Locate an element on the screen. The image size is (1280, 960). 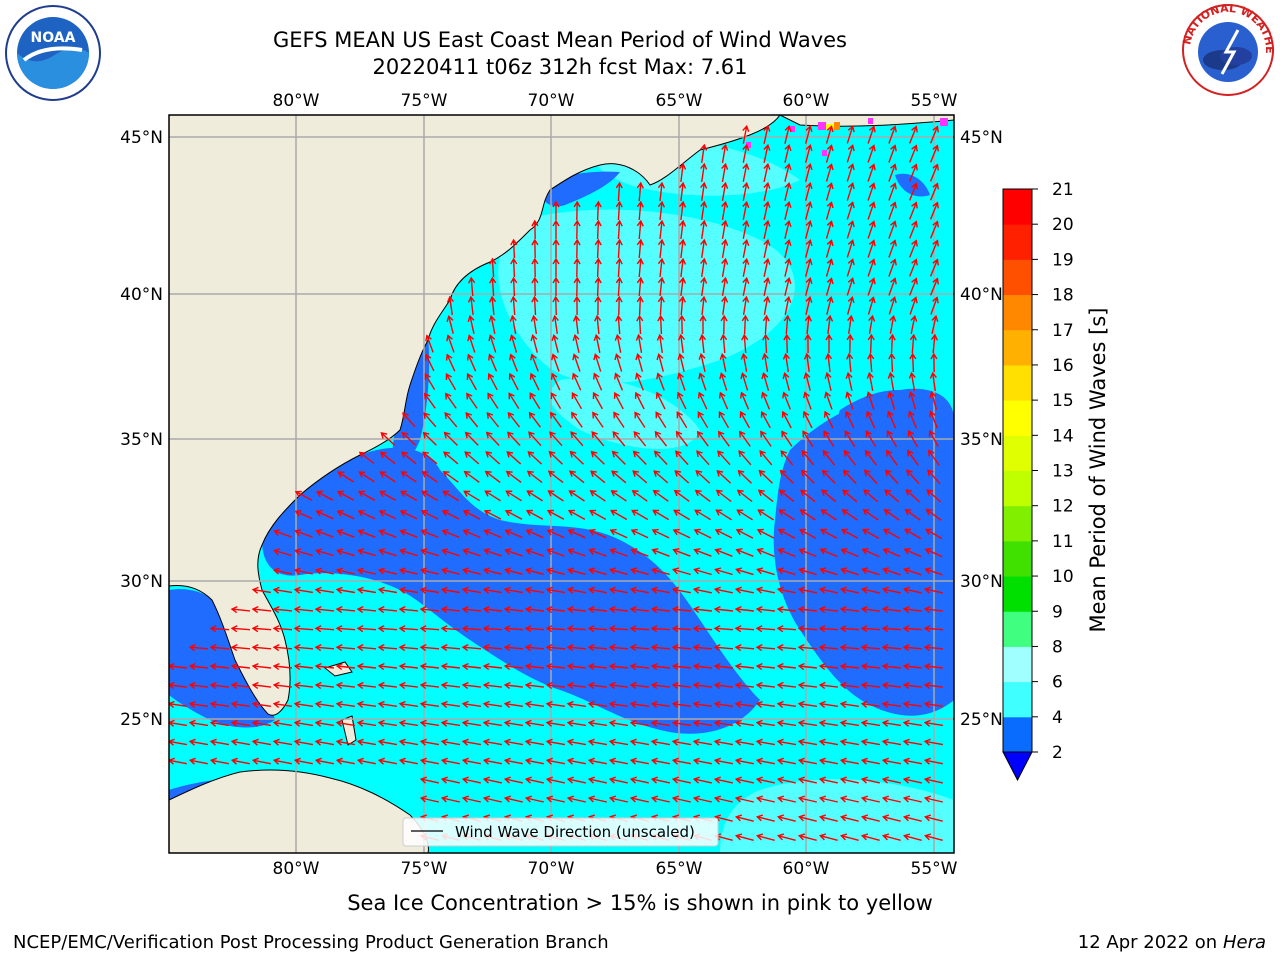
colorbar-tick-label: 8 is located at coordinates (1057, 647).